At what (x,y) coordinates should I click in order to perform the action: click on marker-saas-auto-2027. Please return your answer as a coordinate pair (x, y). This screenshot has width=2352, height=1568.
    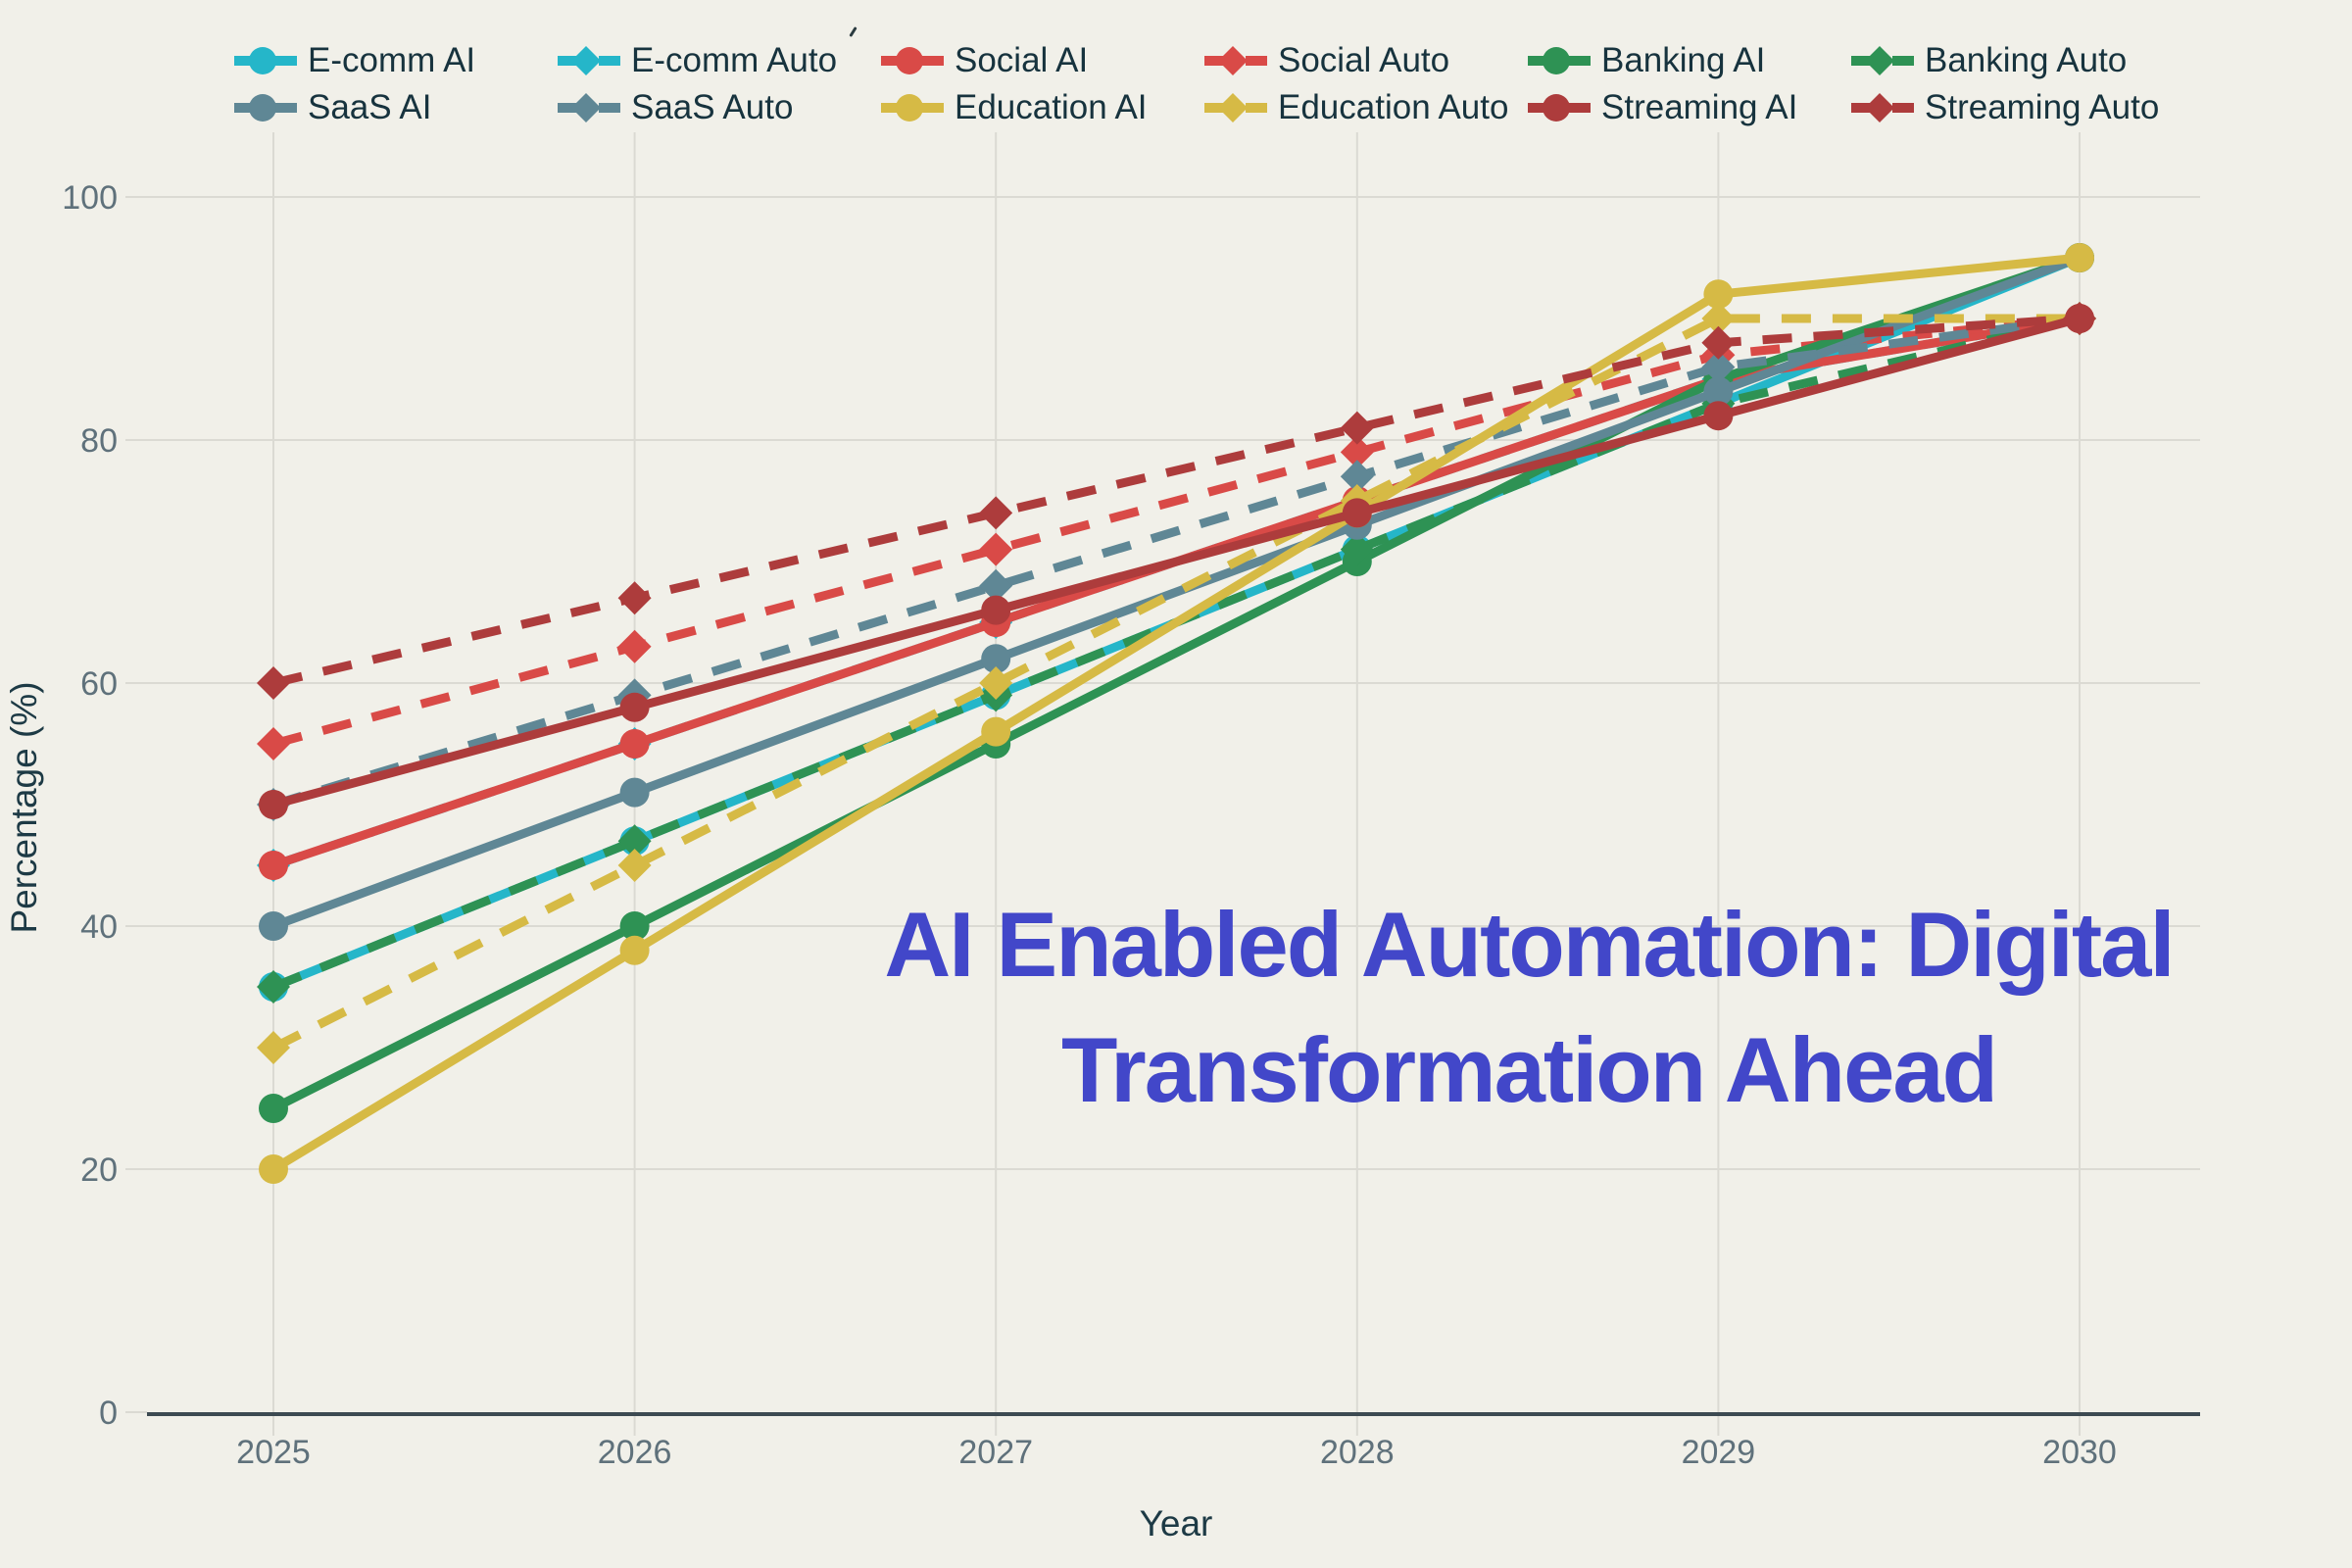
    Looking at the image, I should click on (996, 585).